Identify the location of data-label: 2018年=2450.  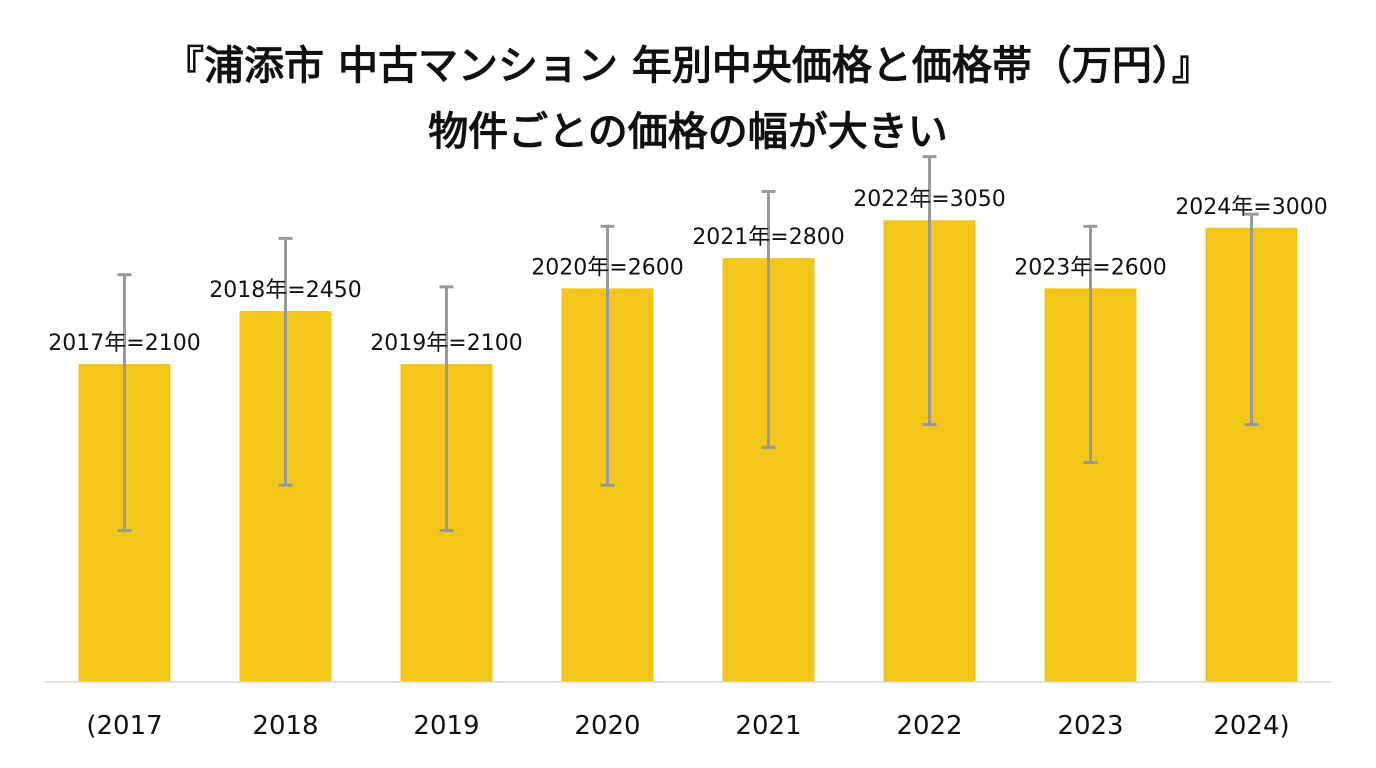
(285, 290).